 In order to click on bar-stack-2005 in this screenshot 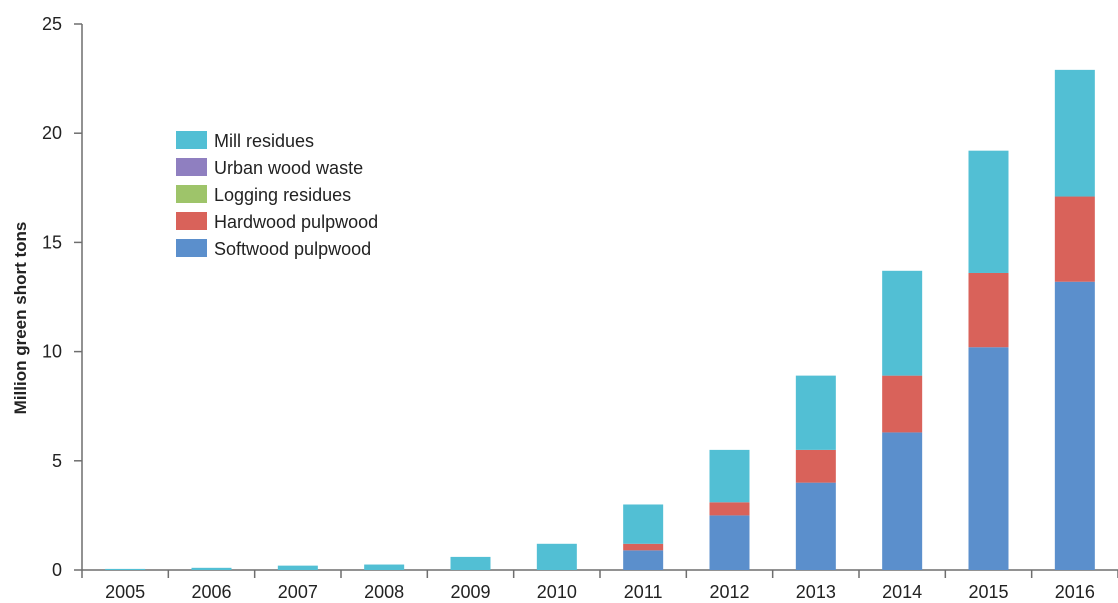, I will do `click(125, 569)`.